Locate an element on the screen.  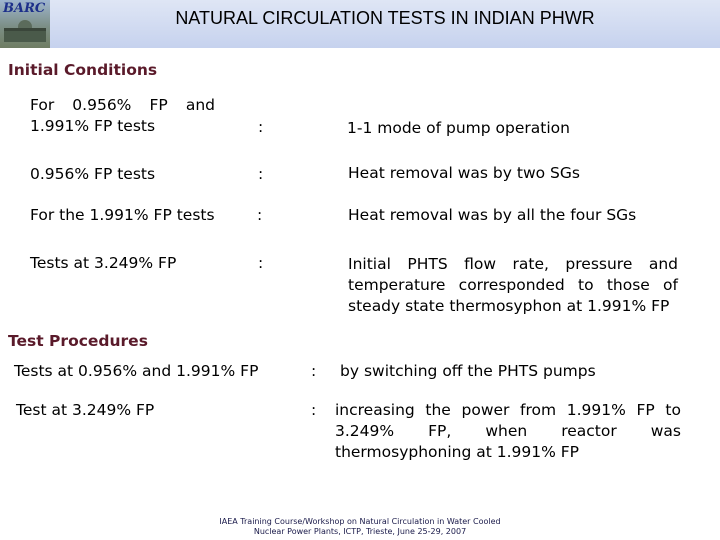
header-band is located at coordinates (360, 24).